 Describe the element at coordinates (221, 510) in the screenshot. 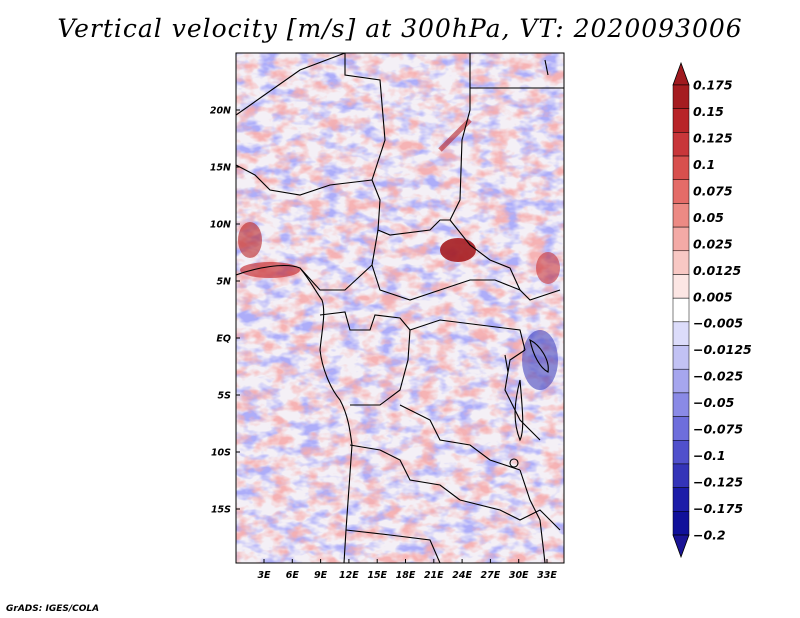

I see `lat-label-15s: 15S` at that location.